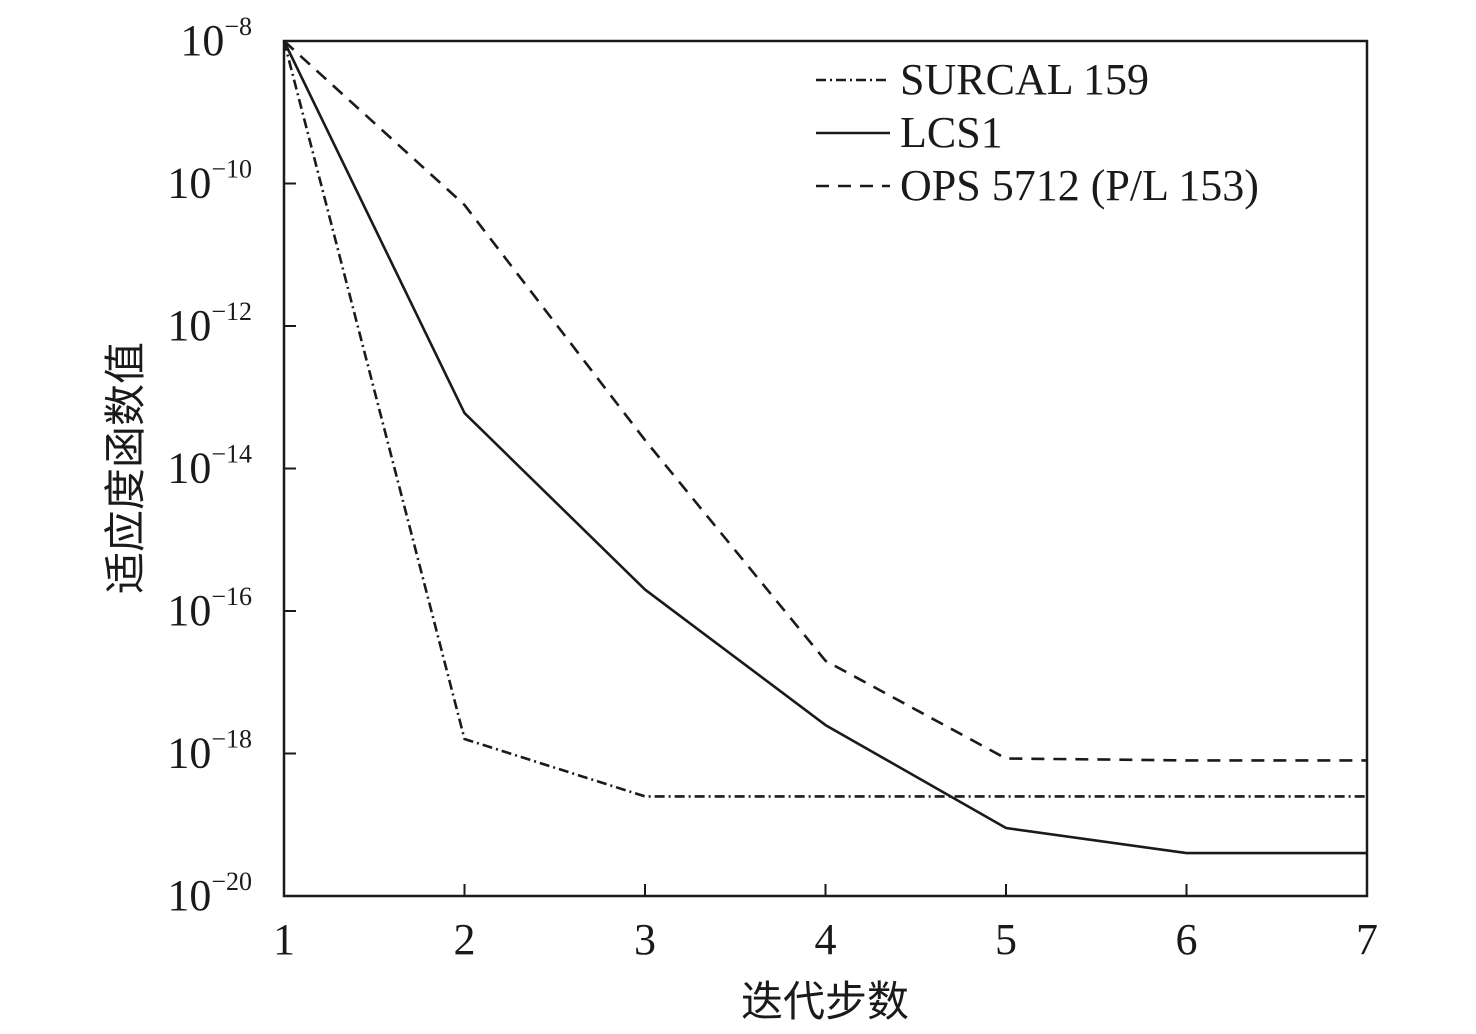 This screenshot has width=1476, height=1034. I want to click on y-tick-label: 10−8, so click(216, 38).